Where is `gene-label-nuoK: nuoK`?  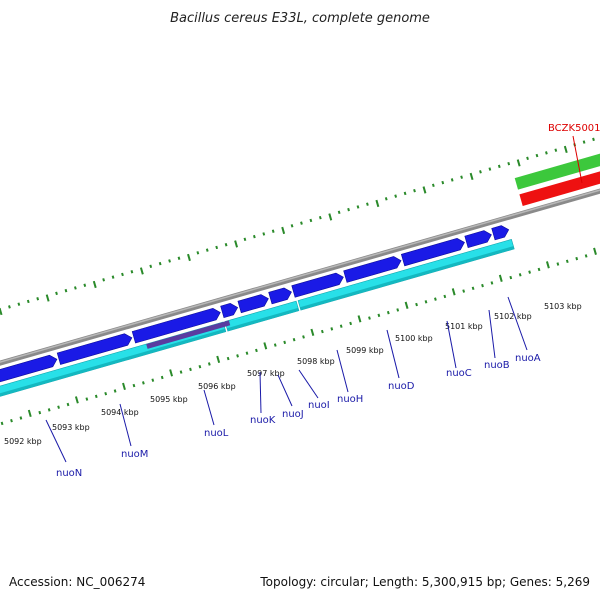
gene-label-nuoK: nuoK is located at coordinates (263, 420).